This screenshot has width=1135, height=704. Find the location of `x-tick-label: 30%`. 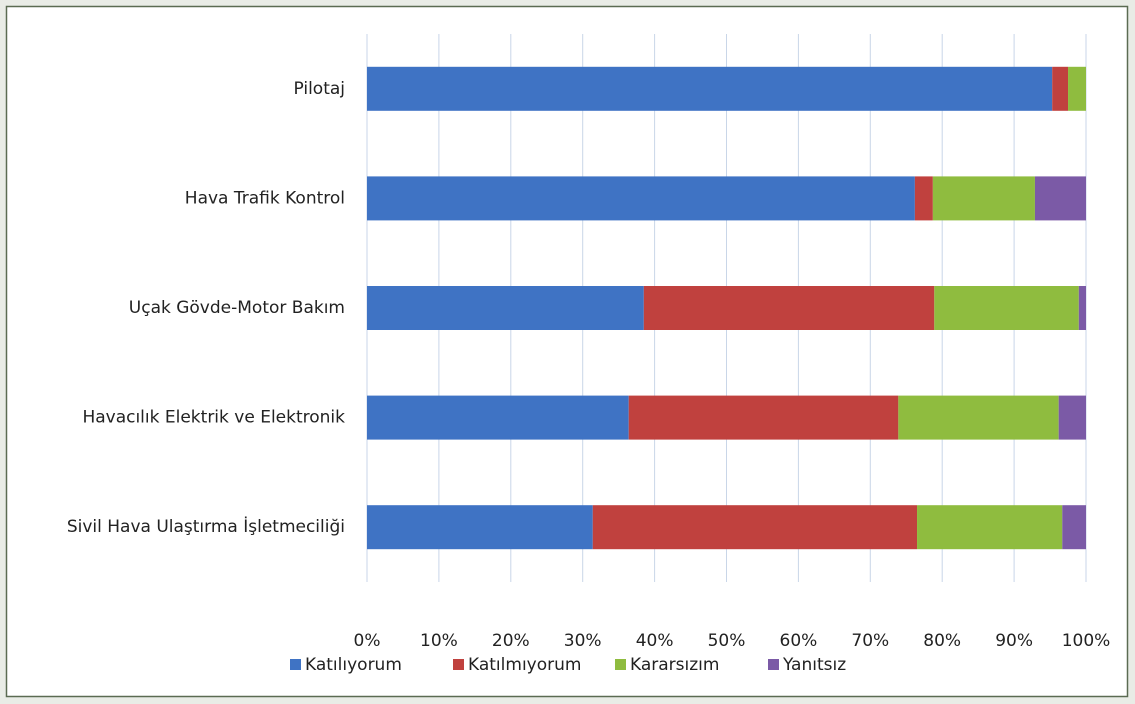

x-tick-label: 30% is located at coordinates (583, 641).